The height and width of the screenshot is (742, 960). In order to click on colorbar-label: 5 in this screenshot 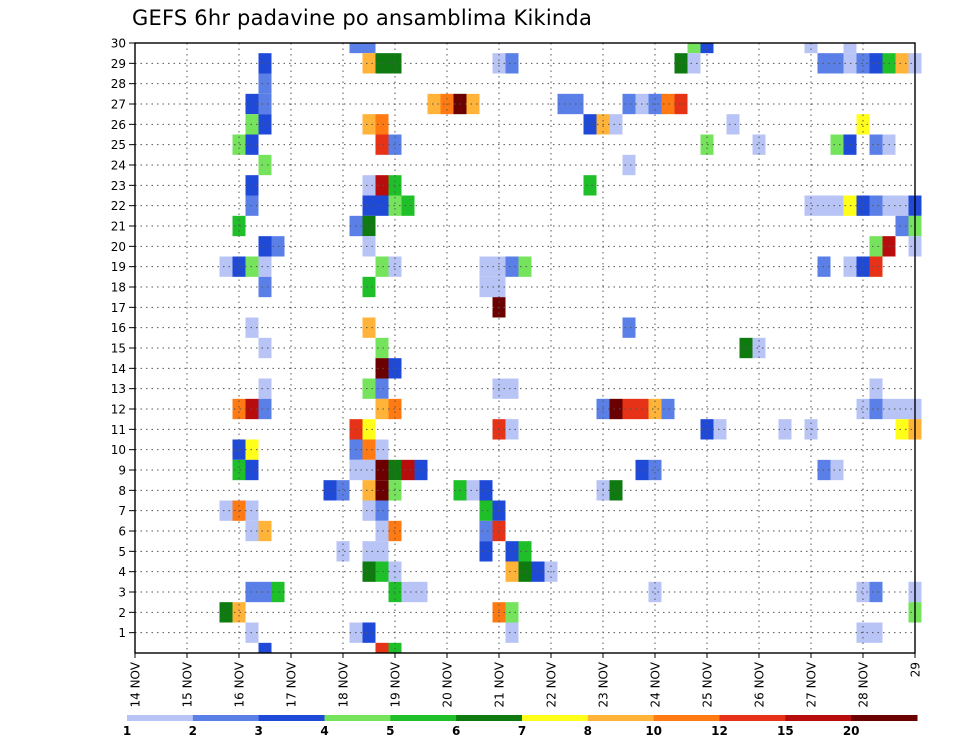, I will do `click(390, 731)`.